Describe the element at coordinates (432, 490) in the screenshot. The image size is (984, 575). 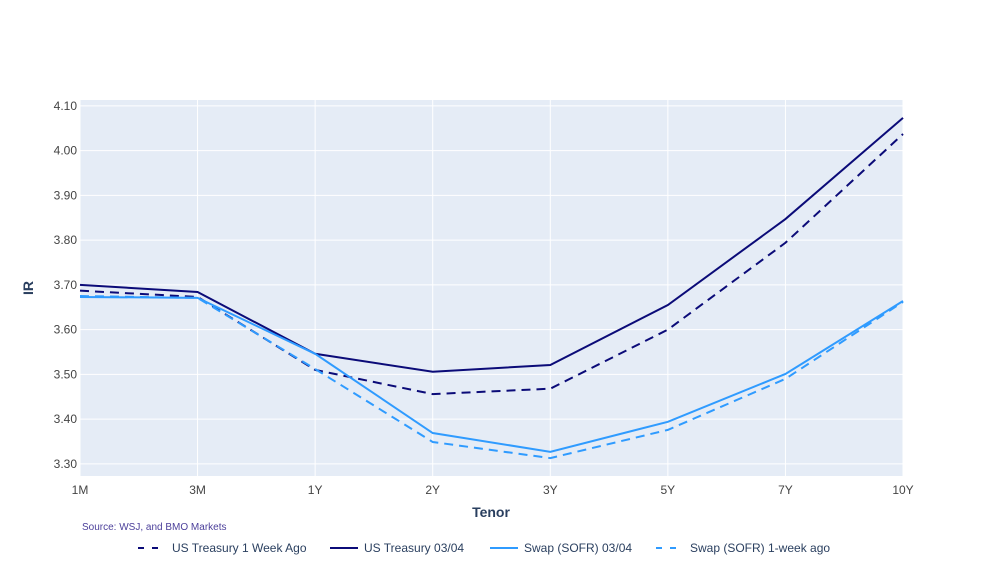
I see `x-tick-label: 2Y` at that location.